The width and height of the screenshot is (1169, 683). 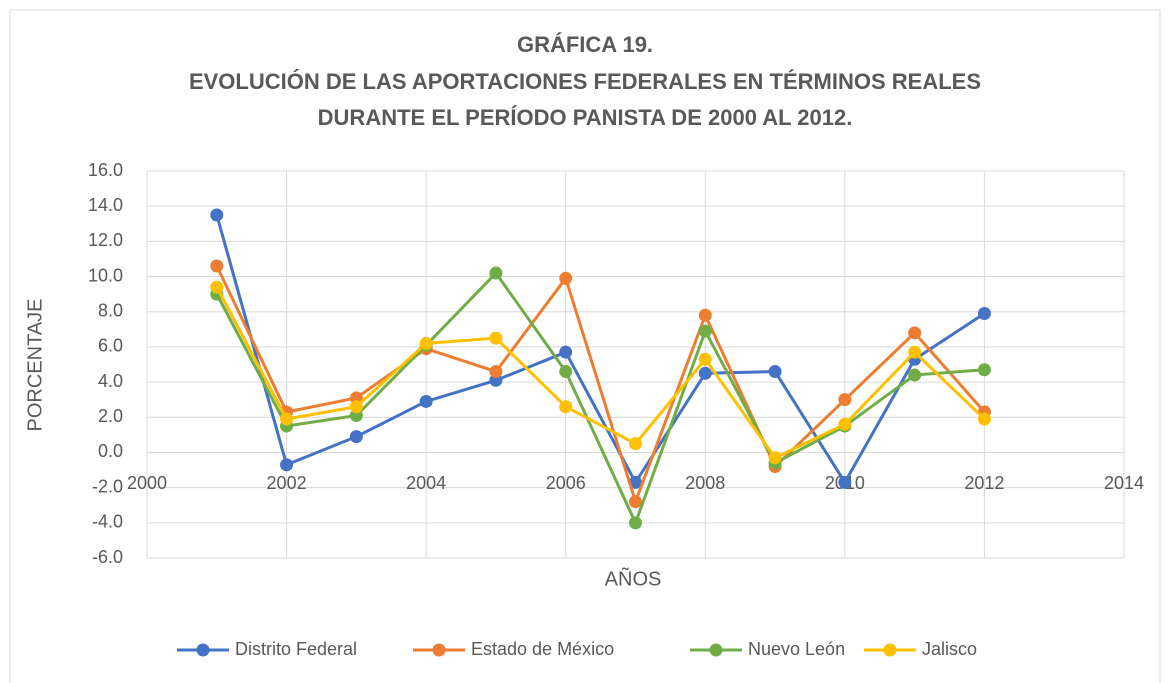 I want to click on y-tick-label: 2.0, so click(x=110, y=416).